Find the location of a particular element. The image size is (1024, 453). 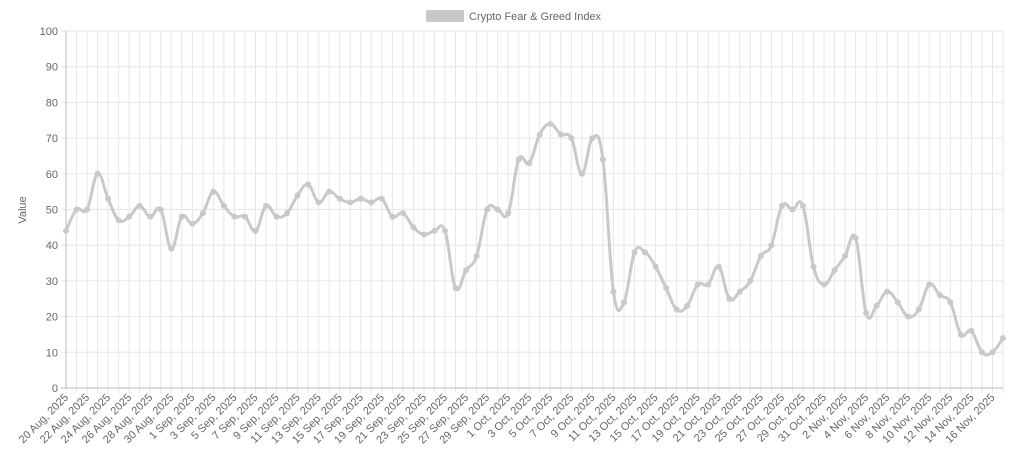

y-tick-label: 10 is located at coordinates (52, 353).